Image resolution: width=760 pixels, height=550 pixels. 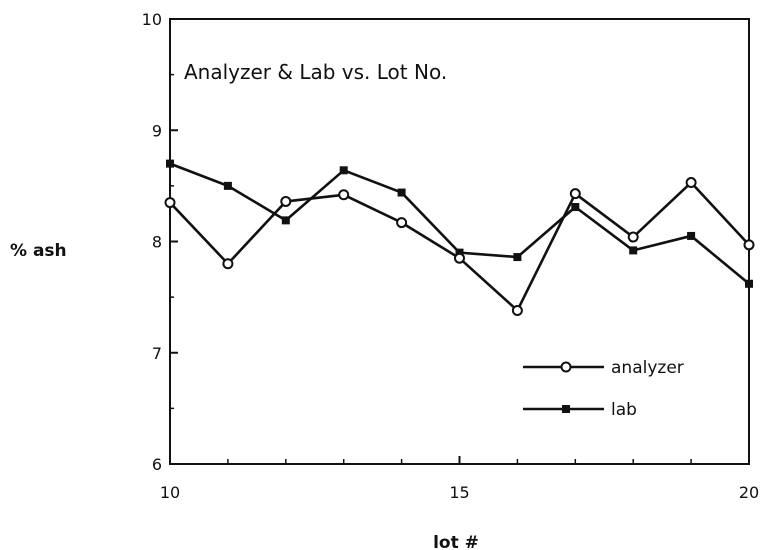 What do you see at coordinates (170, 492) in the screenshot?
I see `x-tick-label: 10` at bounding box center [170, 492].